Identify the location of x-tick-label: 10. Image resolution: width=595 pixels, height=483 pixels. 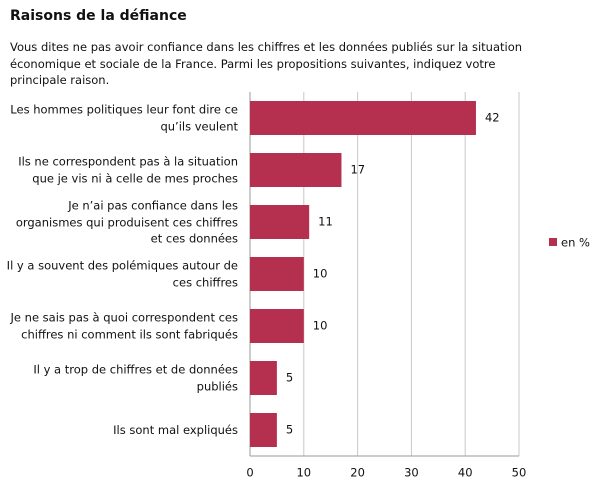
(303, 473).